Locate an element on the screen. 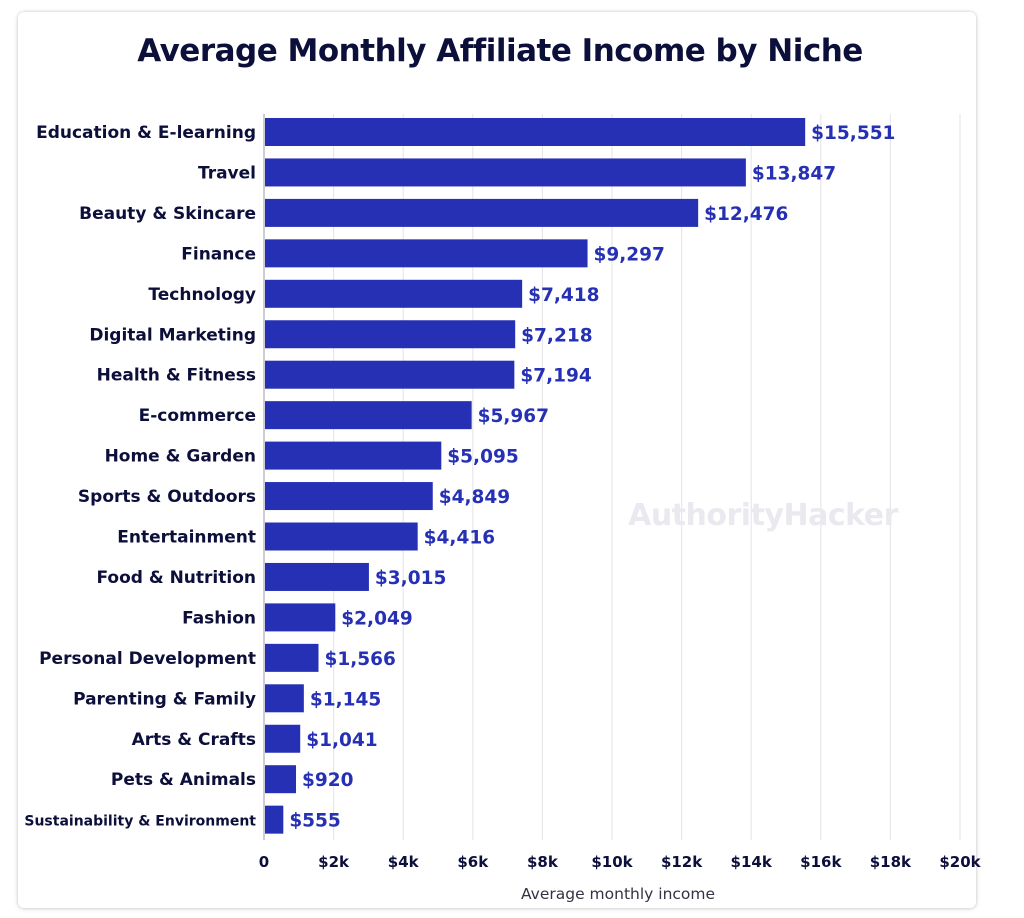 The height and width of the screenshot is (918, 1024). category-label: E-commerce is located at coordinates (197, 416).